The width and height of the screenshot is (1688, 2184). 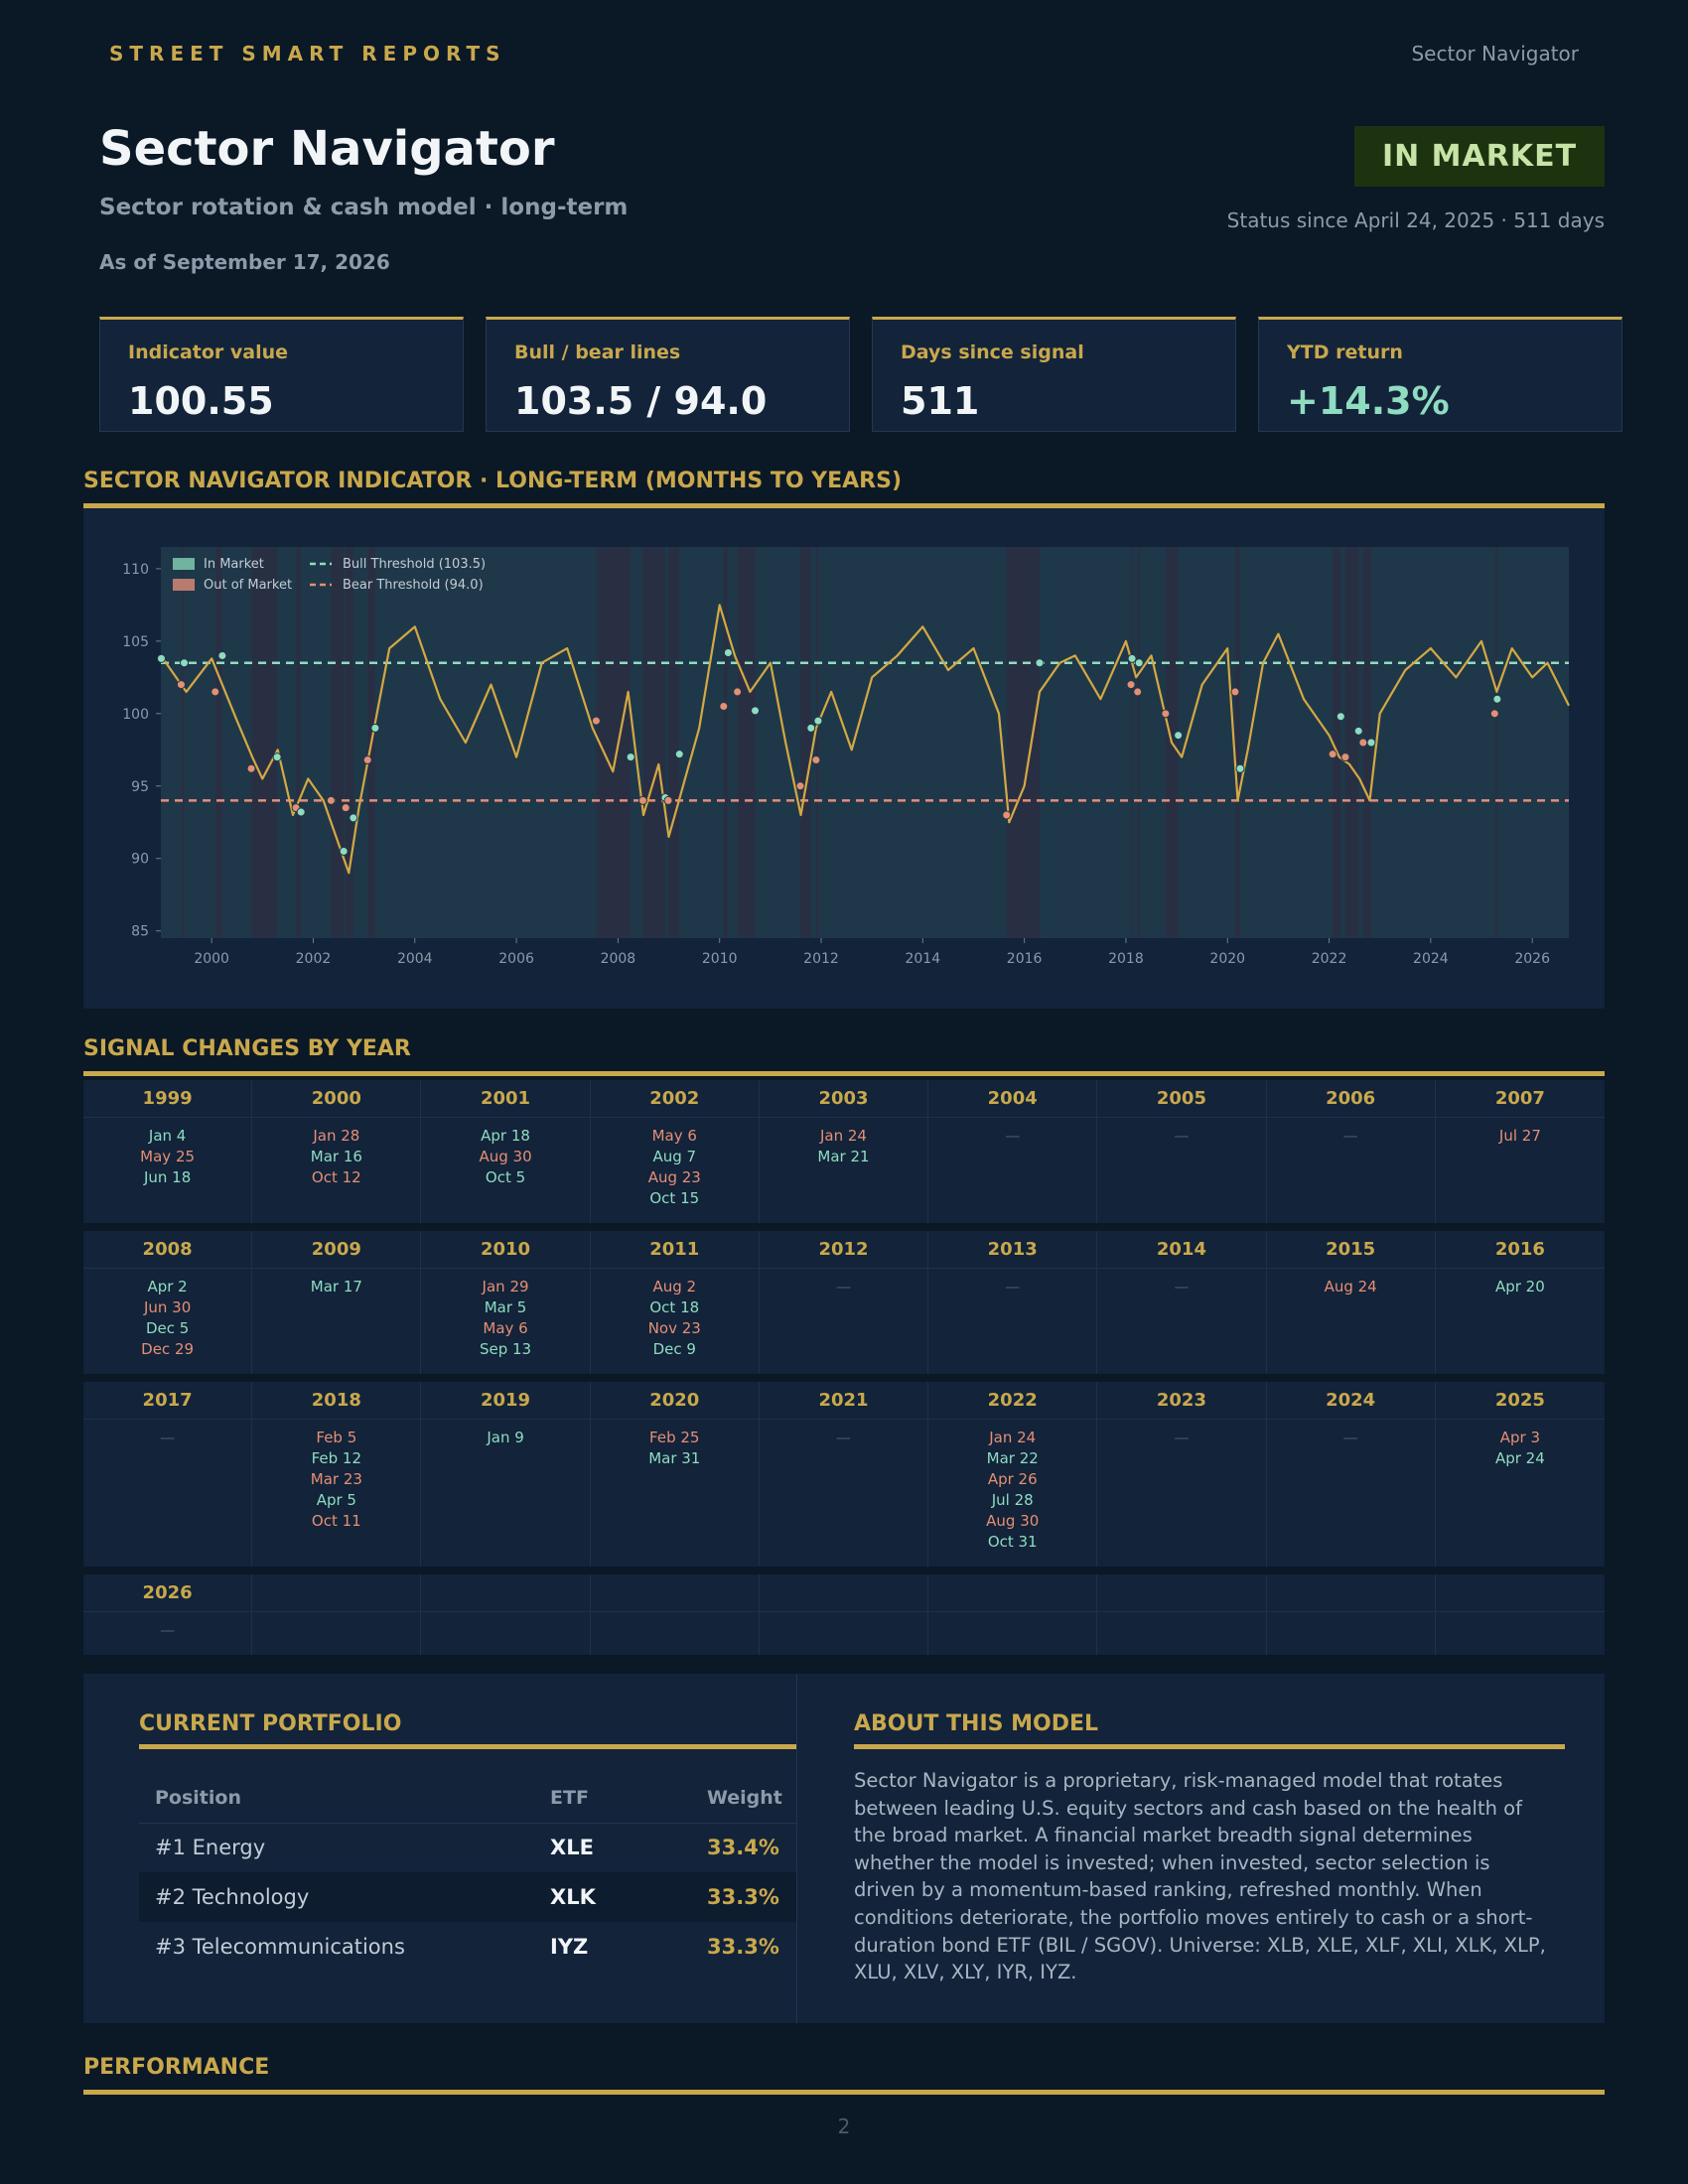 I want to click on position-cell: #3 Telecommunications, so click(x=280, y=1947).